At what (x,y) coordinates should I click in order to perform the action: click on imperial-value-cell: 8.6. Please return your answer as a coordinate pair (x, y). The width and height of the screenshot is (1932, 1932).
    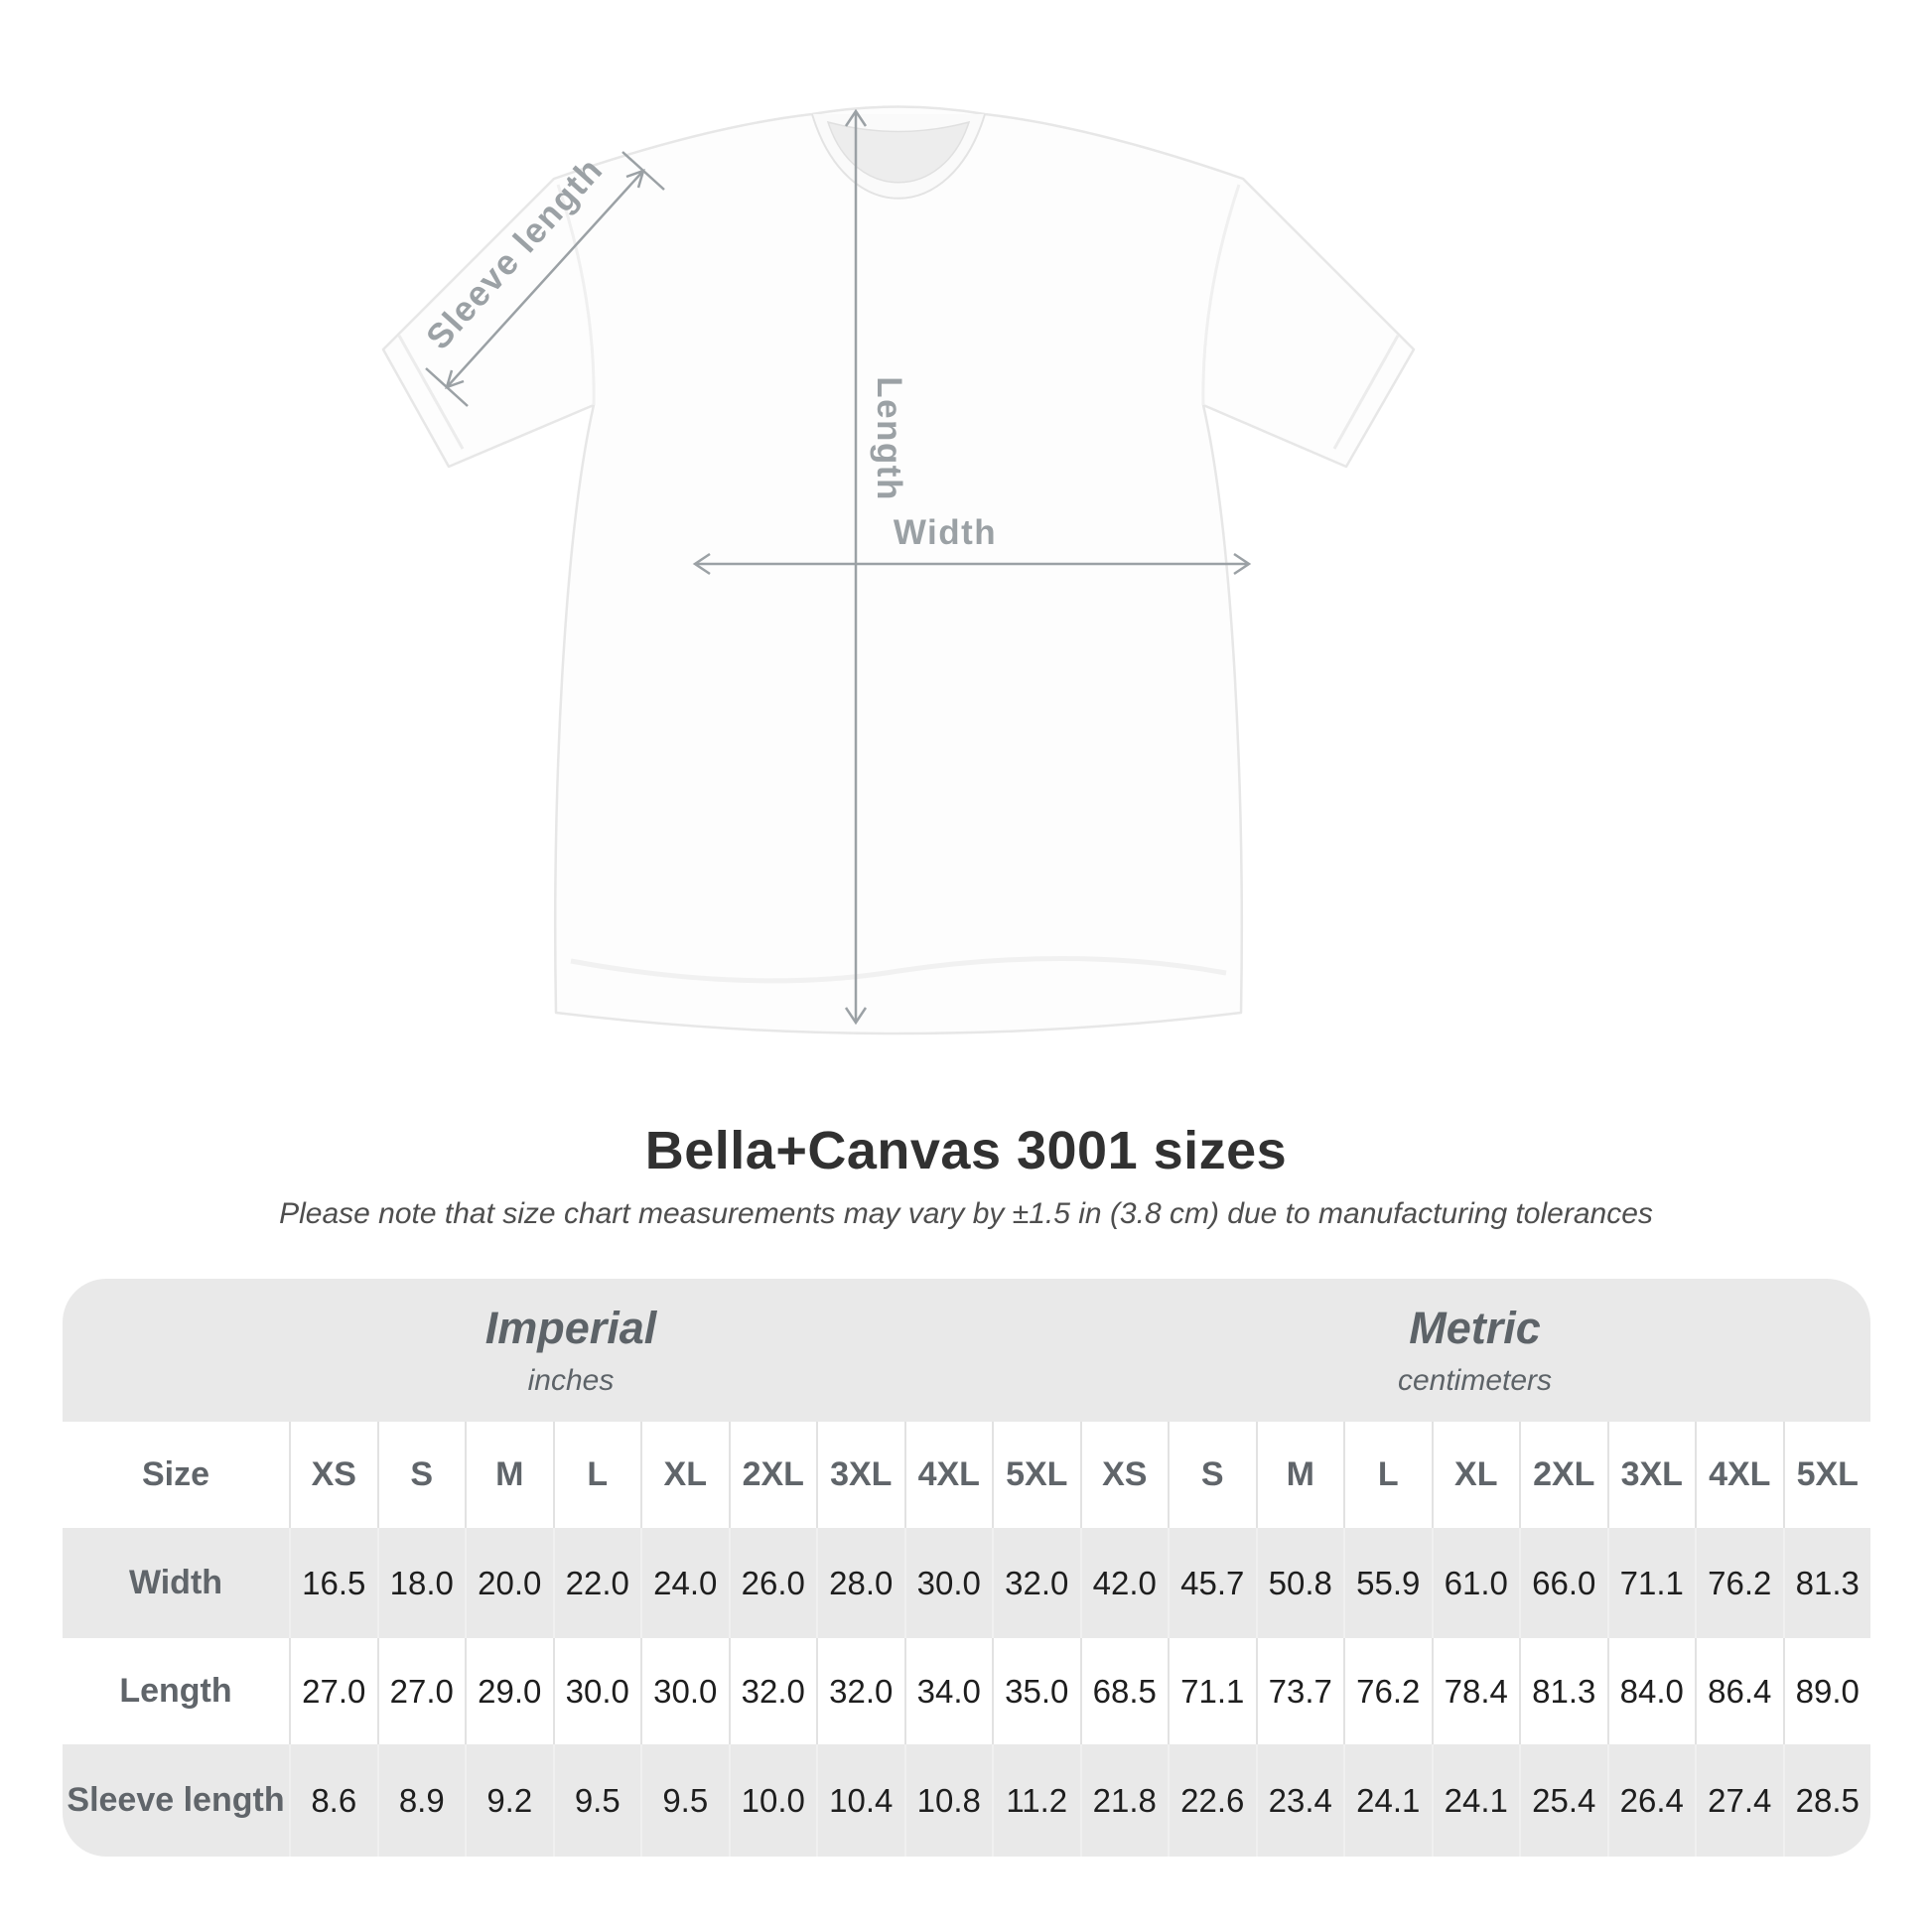
    Looking at the image, I should click on (333, 1801).